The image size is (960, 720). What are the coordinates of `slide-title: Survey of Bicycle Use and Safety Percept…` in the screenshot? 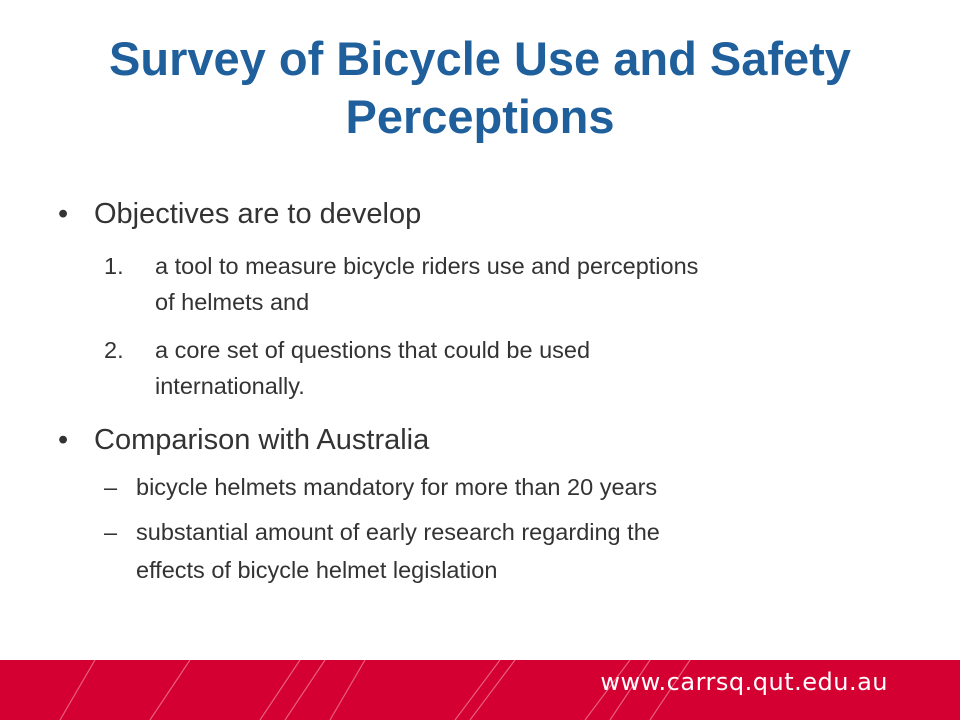 It's located at (480, 87).